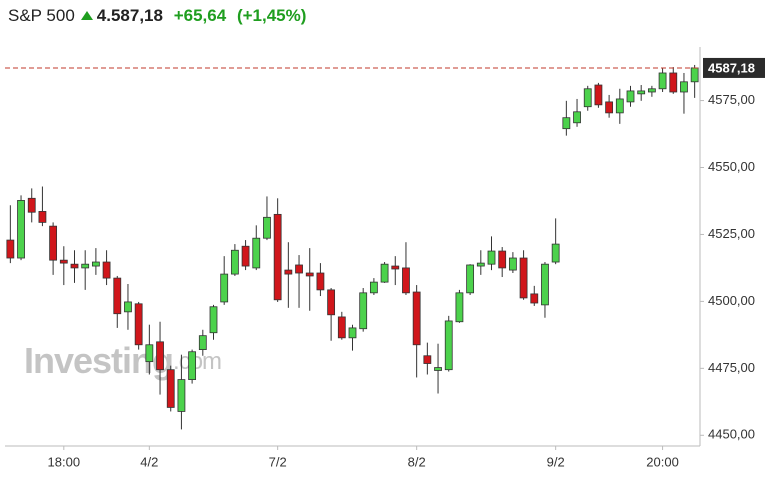 This screenshot has height=498, width=779. Describe the element at coordinates (662, 461) in the screenshot. I see `x-tick-label: 20:00` at that location.